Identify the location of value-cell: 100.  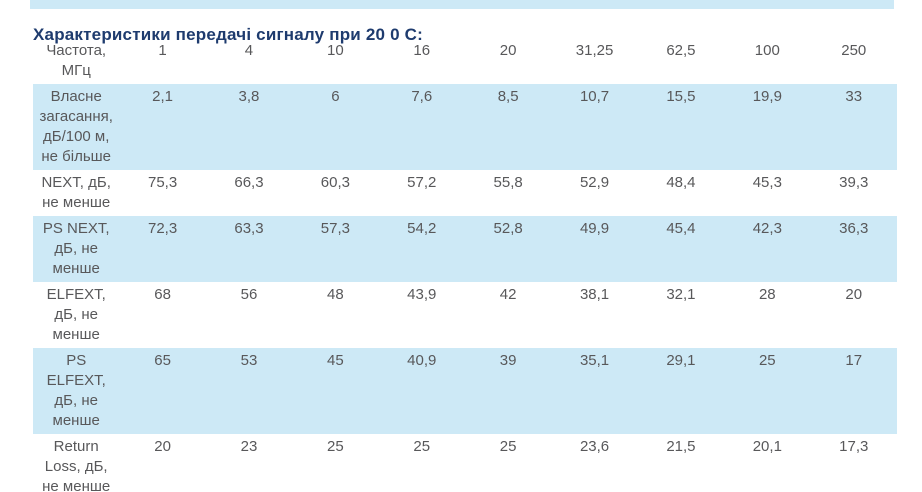
(767, 50).